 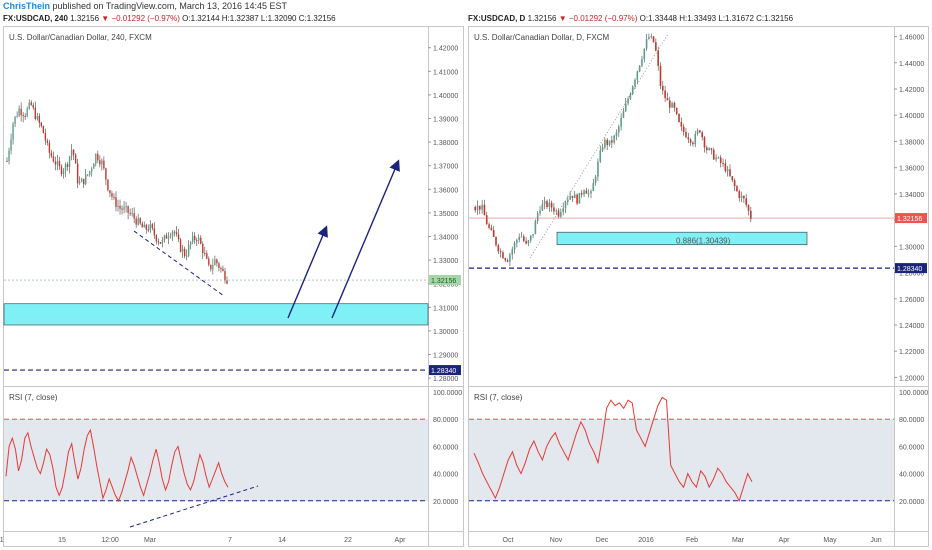 What do you see at coordinates (498, 397) in the screenshot?
I see `right-rsi-label: RSI (7, close)` at bounding box center [498, 397].